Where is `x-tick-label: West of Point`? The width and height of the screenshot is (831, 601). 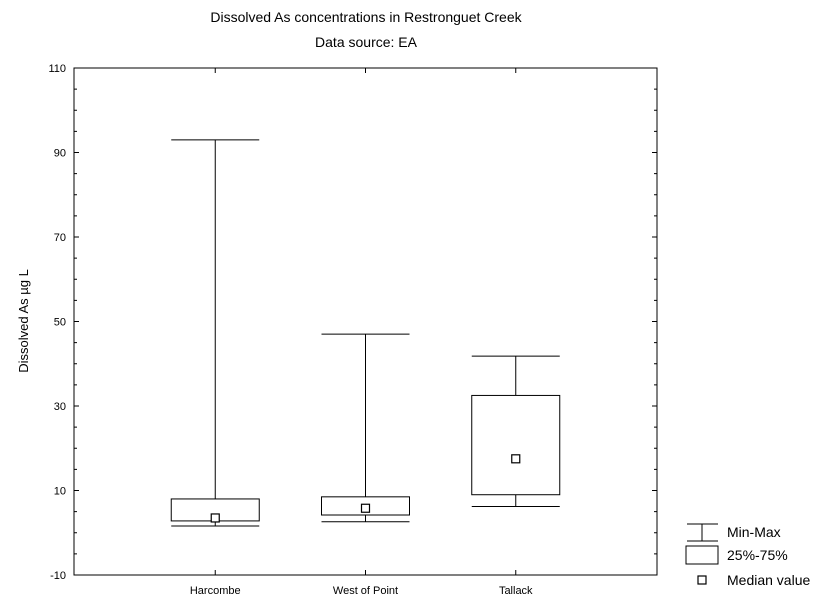
x-tick-label: West of Point is located at coordinates (365, 591).